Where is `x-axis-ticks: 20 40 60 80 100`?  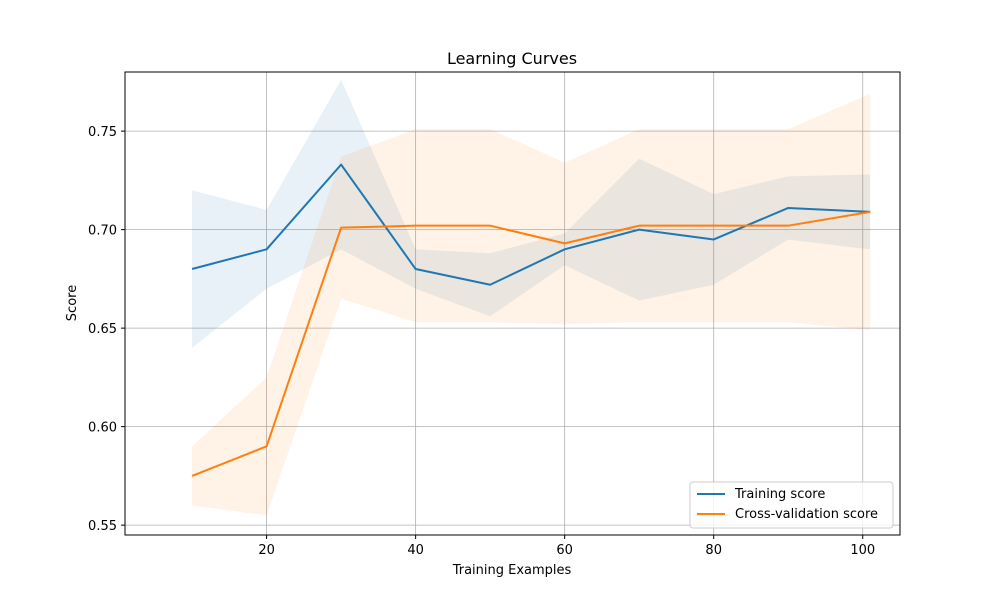 x-axis-ticks: 20 40 60 80 100 is located at coordinates (566, 546).